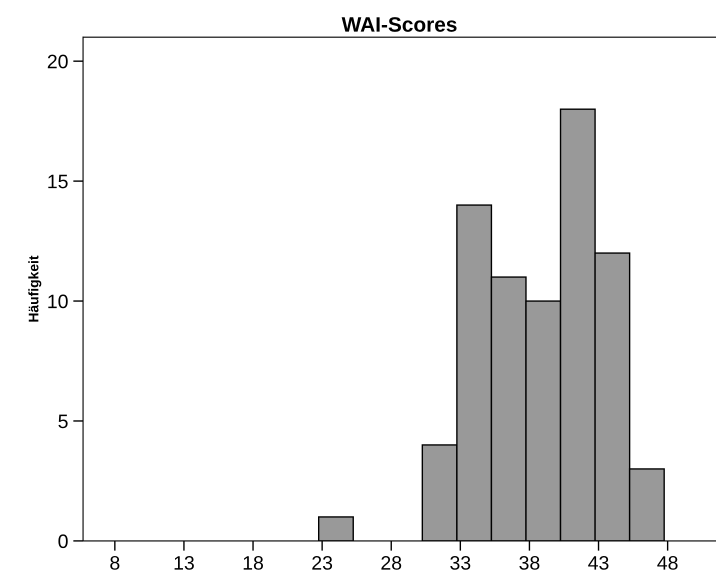  Describe the element at coordinates (667, 563) in the screenshot. I see `x-tick-label: 48` at that location.